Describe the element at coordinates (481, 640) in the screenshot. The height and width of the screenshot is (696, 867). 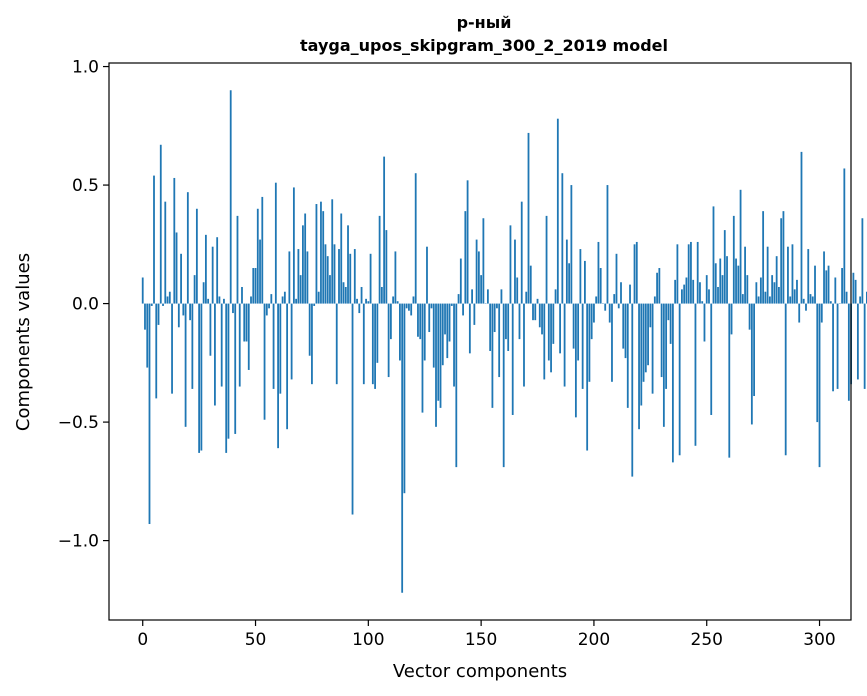
I see `x-tick-label: 150` at that location.